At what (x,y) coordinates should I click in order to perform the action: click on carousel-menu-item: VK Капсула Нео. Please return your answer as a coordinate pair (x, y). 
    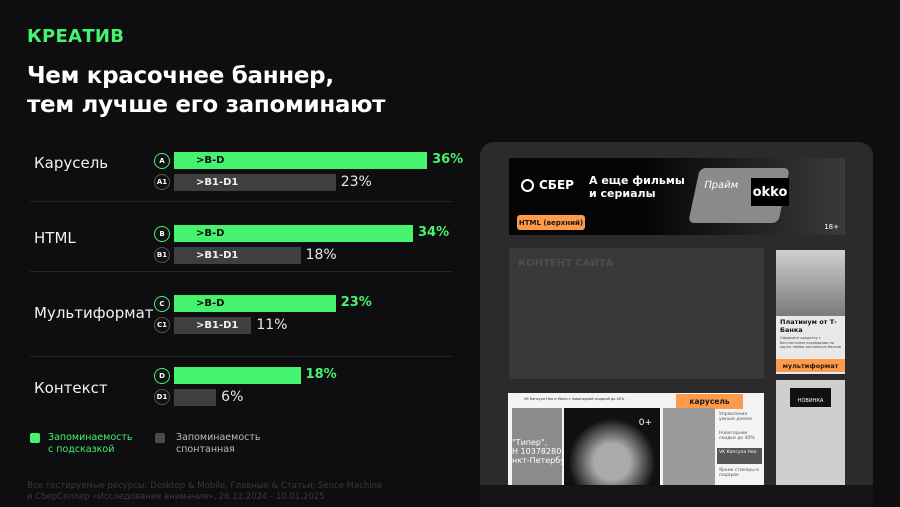
    Looking at the image, I should click on (739, 456).